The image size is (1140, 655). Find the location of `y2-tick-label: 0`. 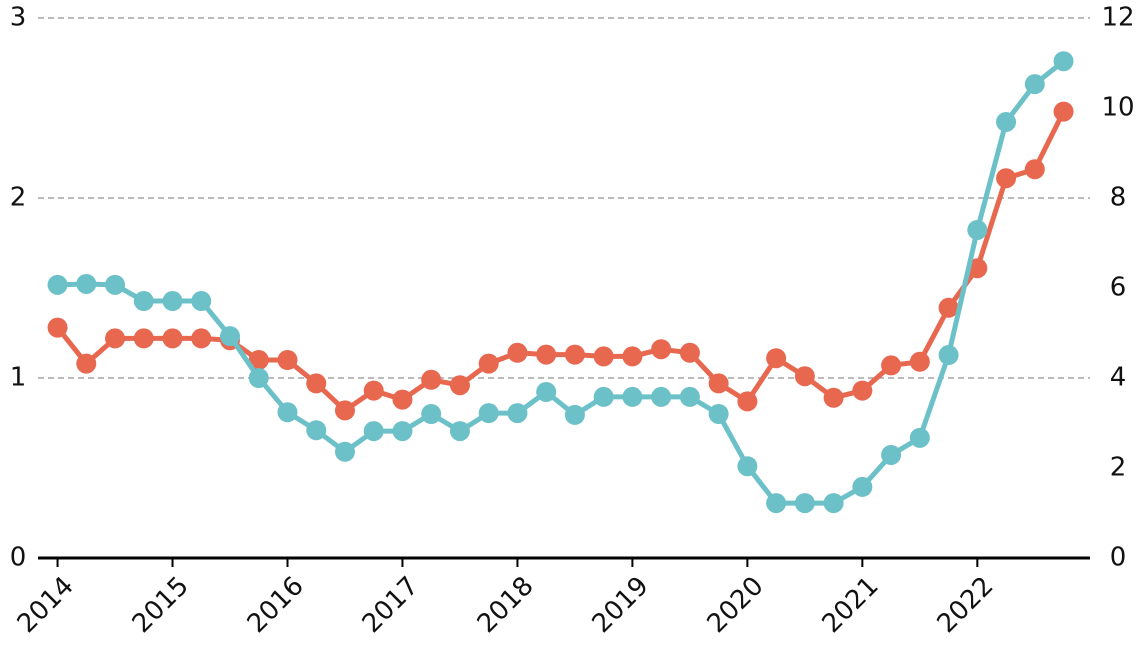

y2-tick-label: 0 is located at coordinates (1118, 558).